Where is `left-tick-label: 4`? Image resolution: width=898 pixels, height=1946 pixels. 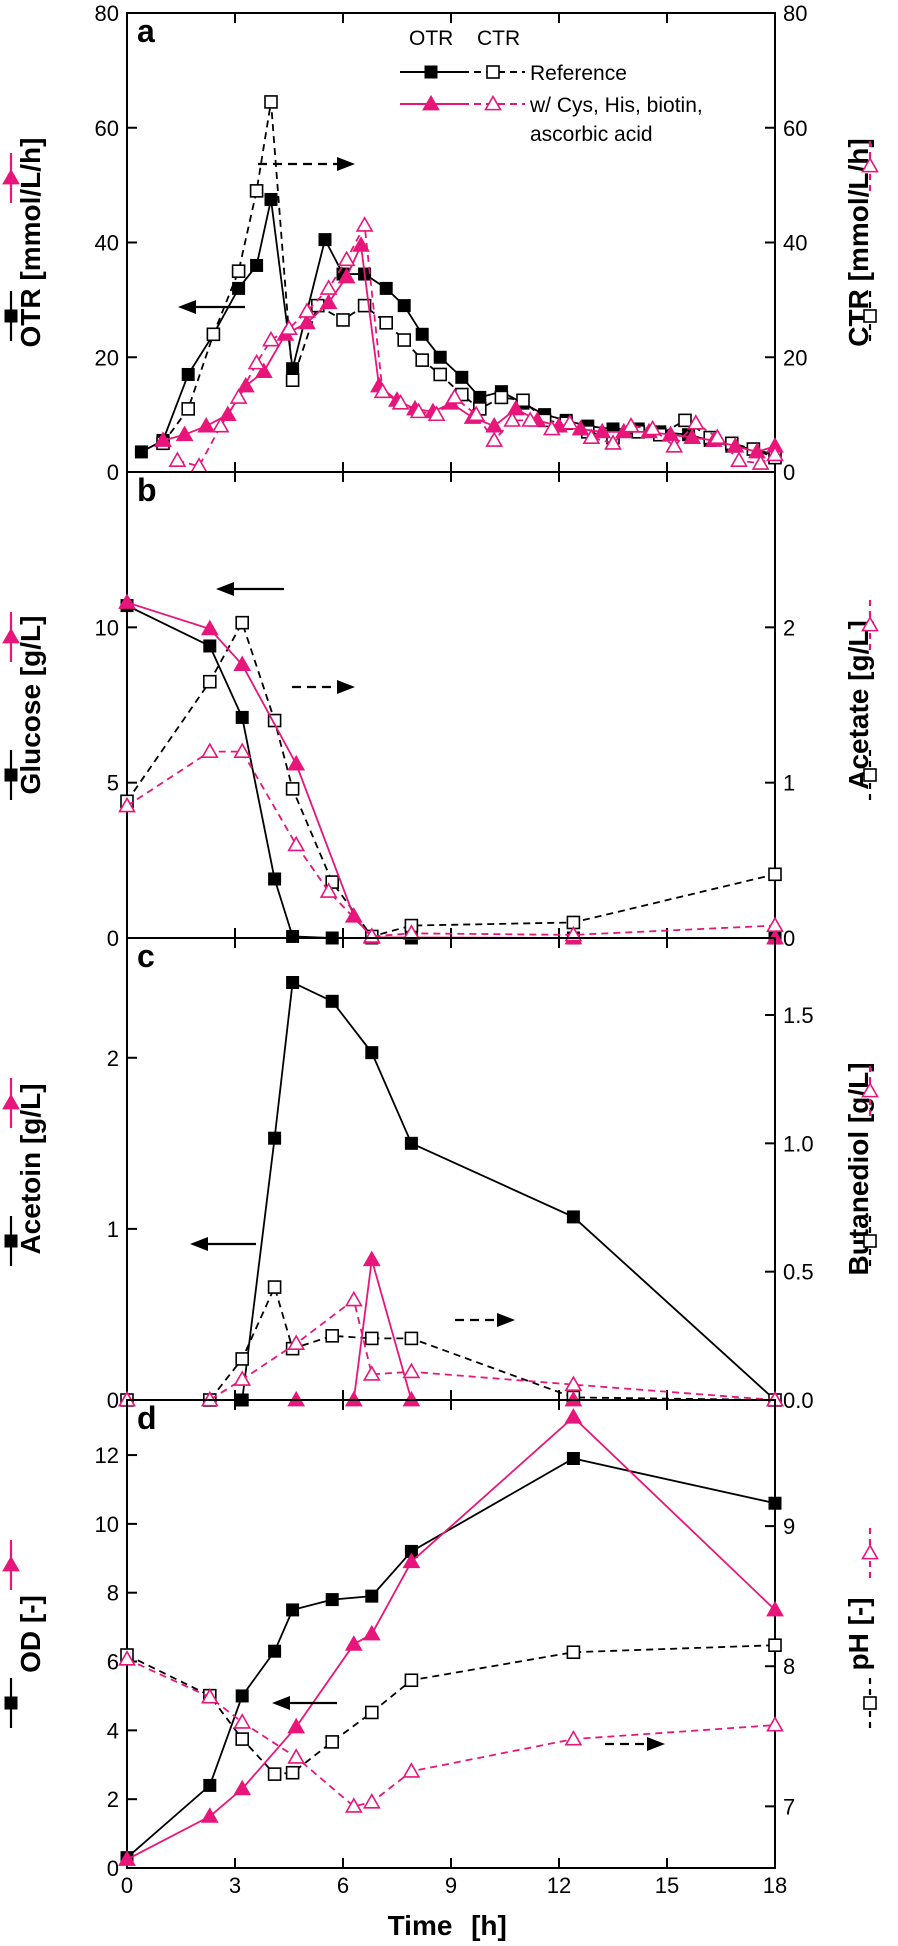 left-tick-label: 4 is located at coordinates (113, 1730).